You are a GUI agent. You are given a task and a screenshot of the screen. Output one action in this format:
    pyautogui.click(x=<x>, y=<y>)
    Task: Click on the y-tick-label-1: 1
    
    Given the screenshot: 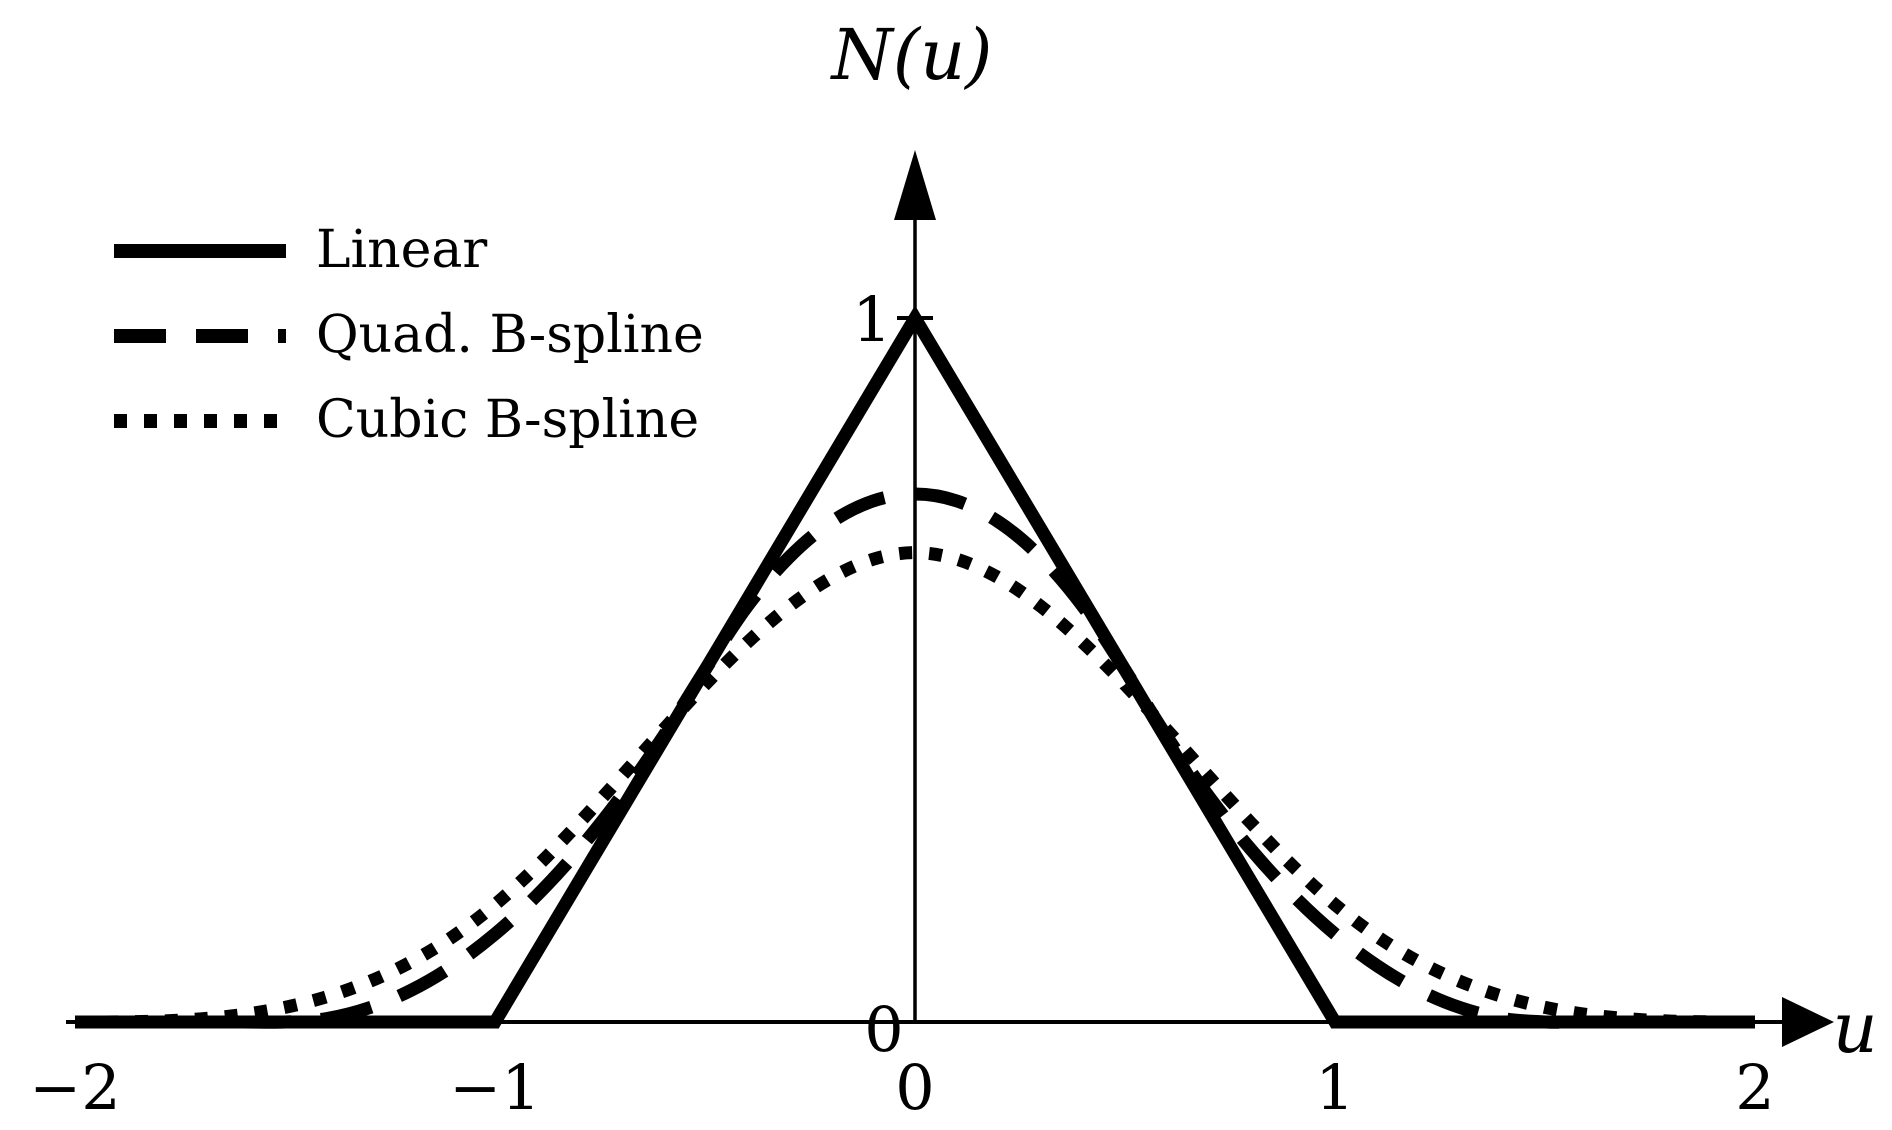 What is the action you would take?
    pyautogui.click(x=872, y=319)
    